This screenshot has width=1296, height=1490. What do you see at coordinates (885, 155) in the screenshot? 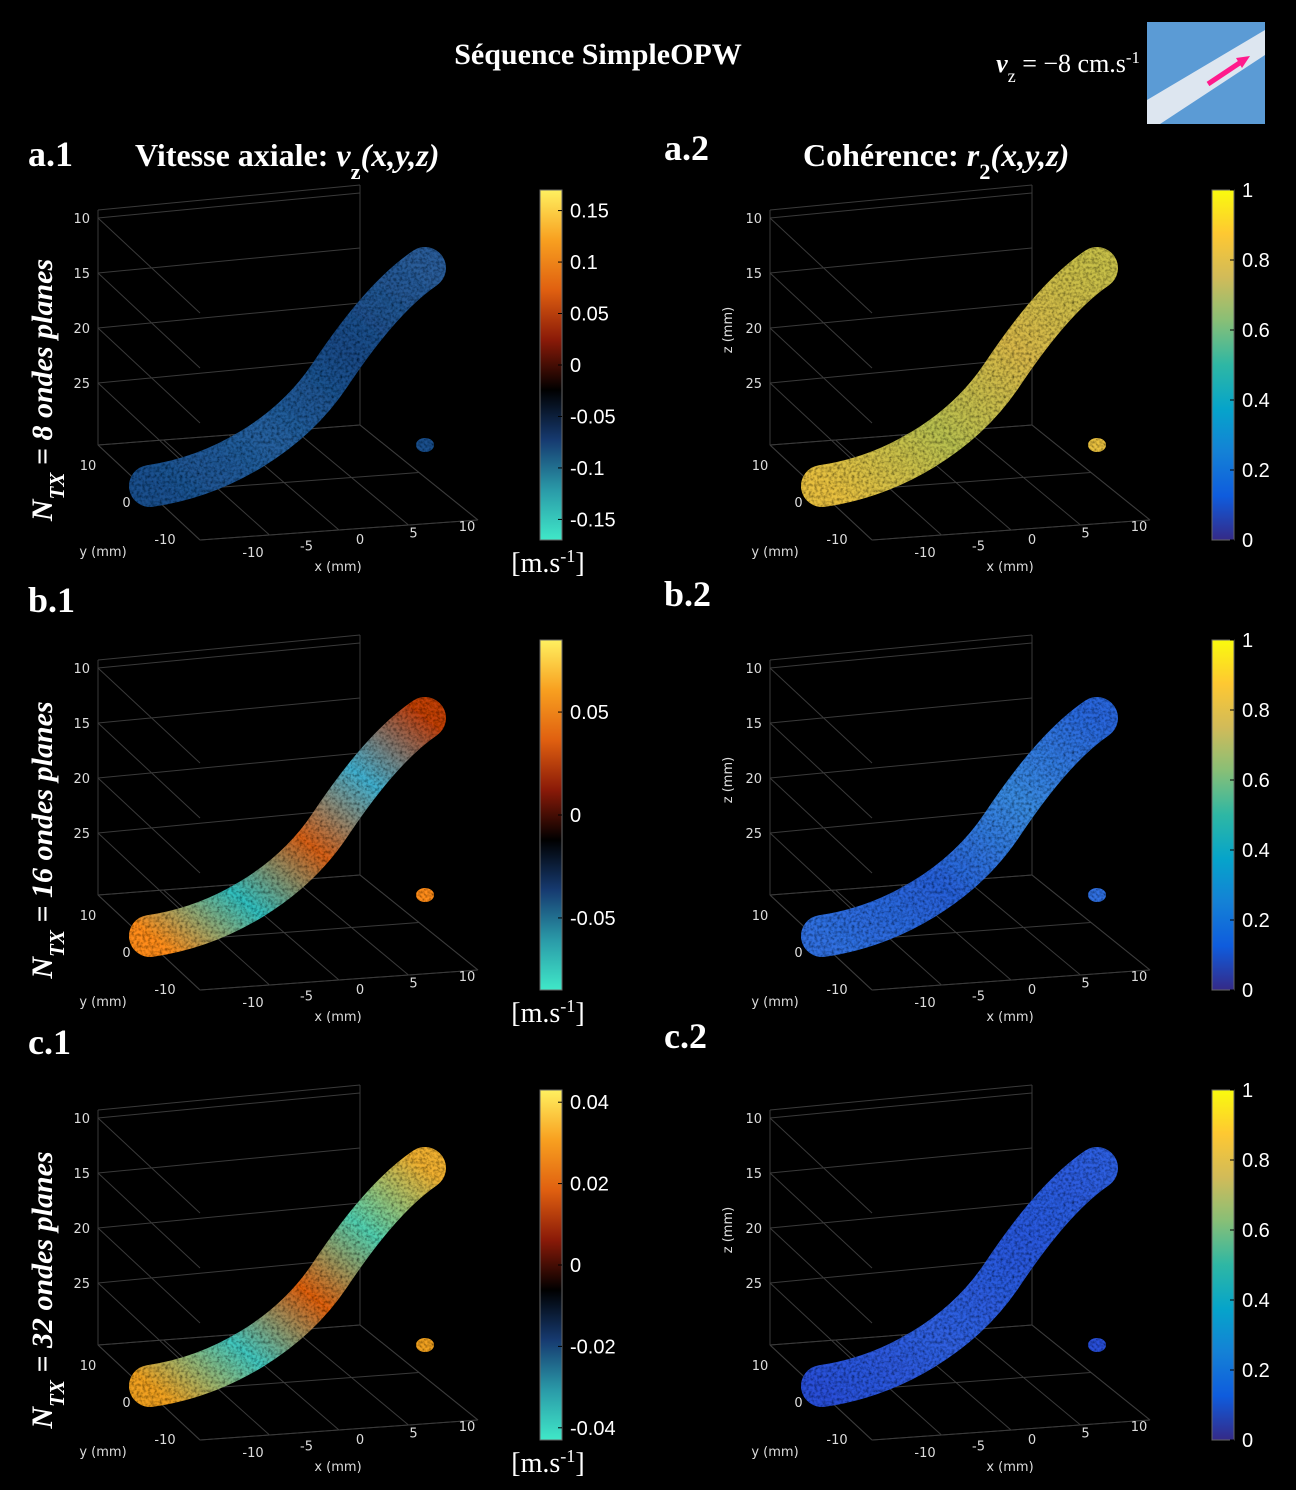
I see `column-title-part: Cohérence:` at bounding box center [885, 155].